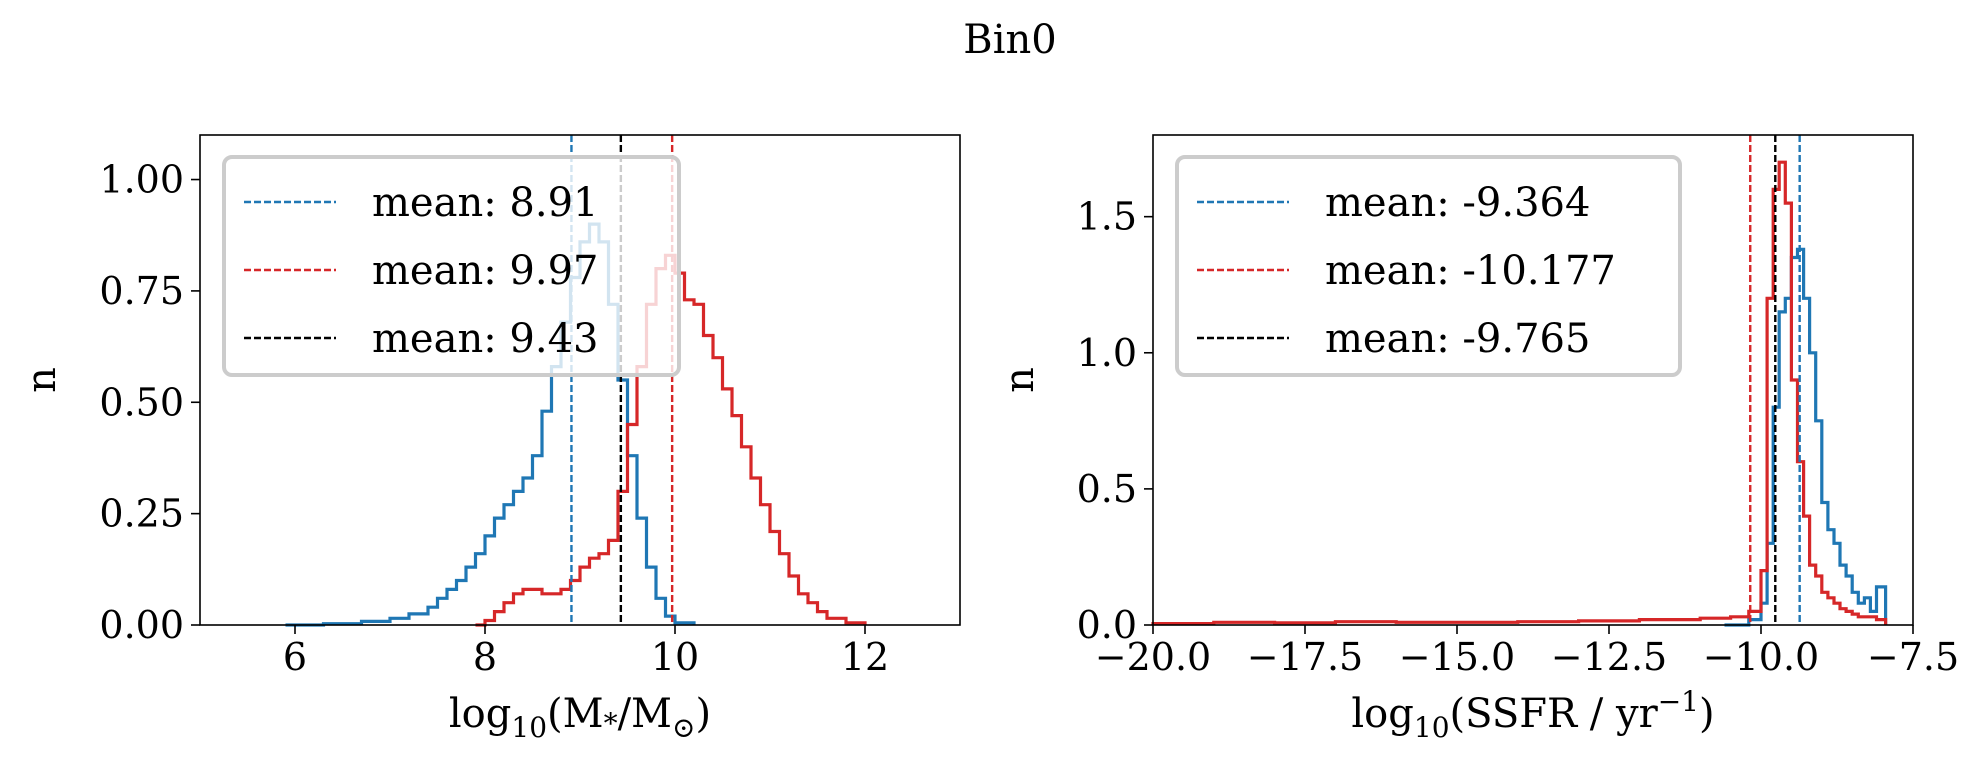  I want to click on legend-label-2: mean: -9.765, so click(1457, 339).